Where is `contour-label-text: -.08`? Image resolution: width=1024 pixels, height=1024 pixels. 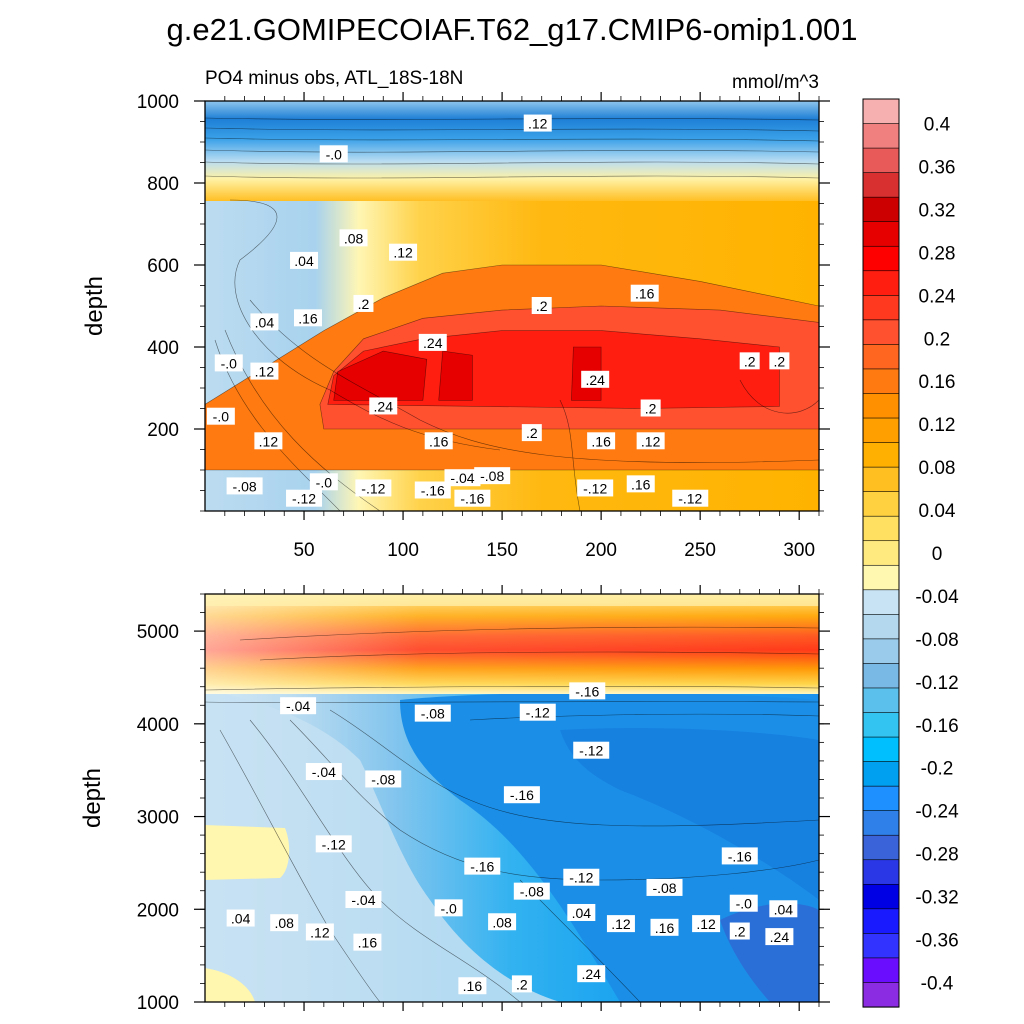 contour-label-text: -.08 is located at coordinates (383, 779).